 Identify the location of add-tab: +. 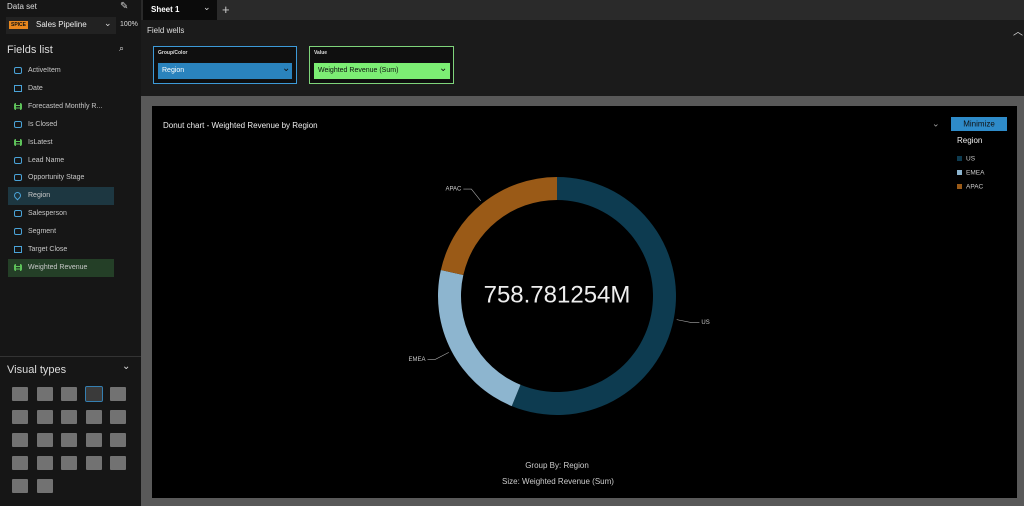
(226, 9).